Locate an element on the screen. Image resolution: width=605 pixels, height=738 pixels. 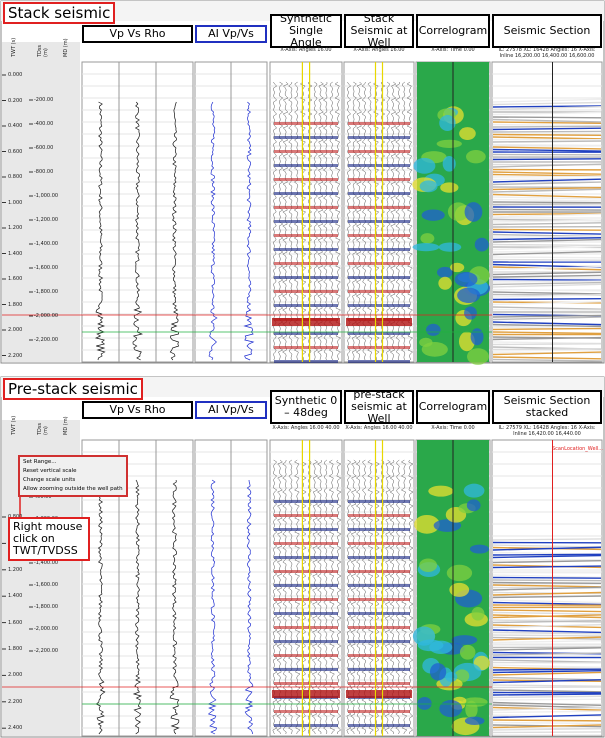
depth-tick-label: -200.00 is located at coordinates (44, 100).